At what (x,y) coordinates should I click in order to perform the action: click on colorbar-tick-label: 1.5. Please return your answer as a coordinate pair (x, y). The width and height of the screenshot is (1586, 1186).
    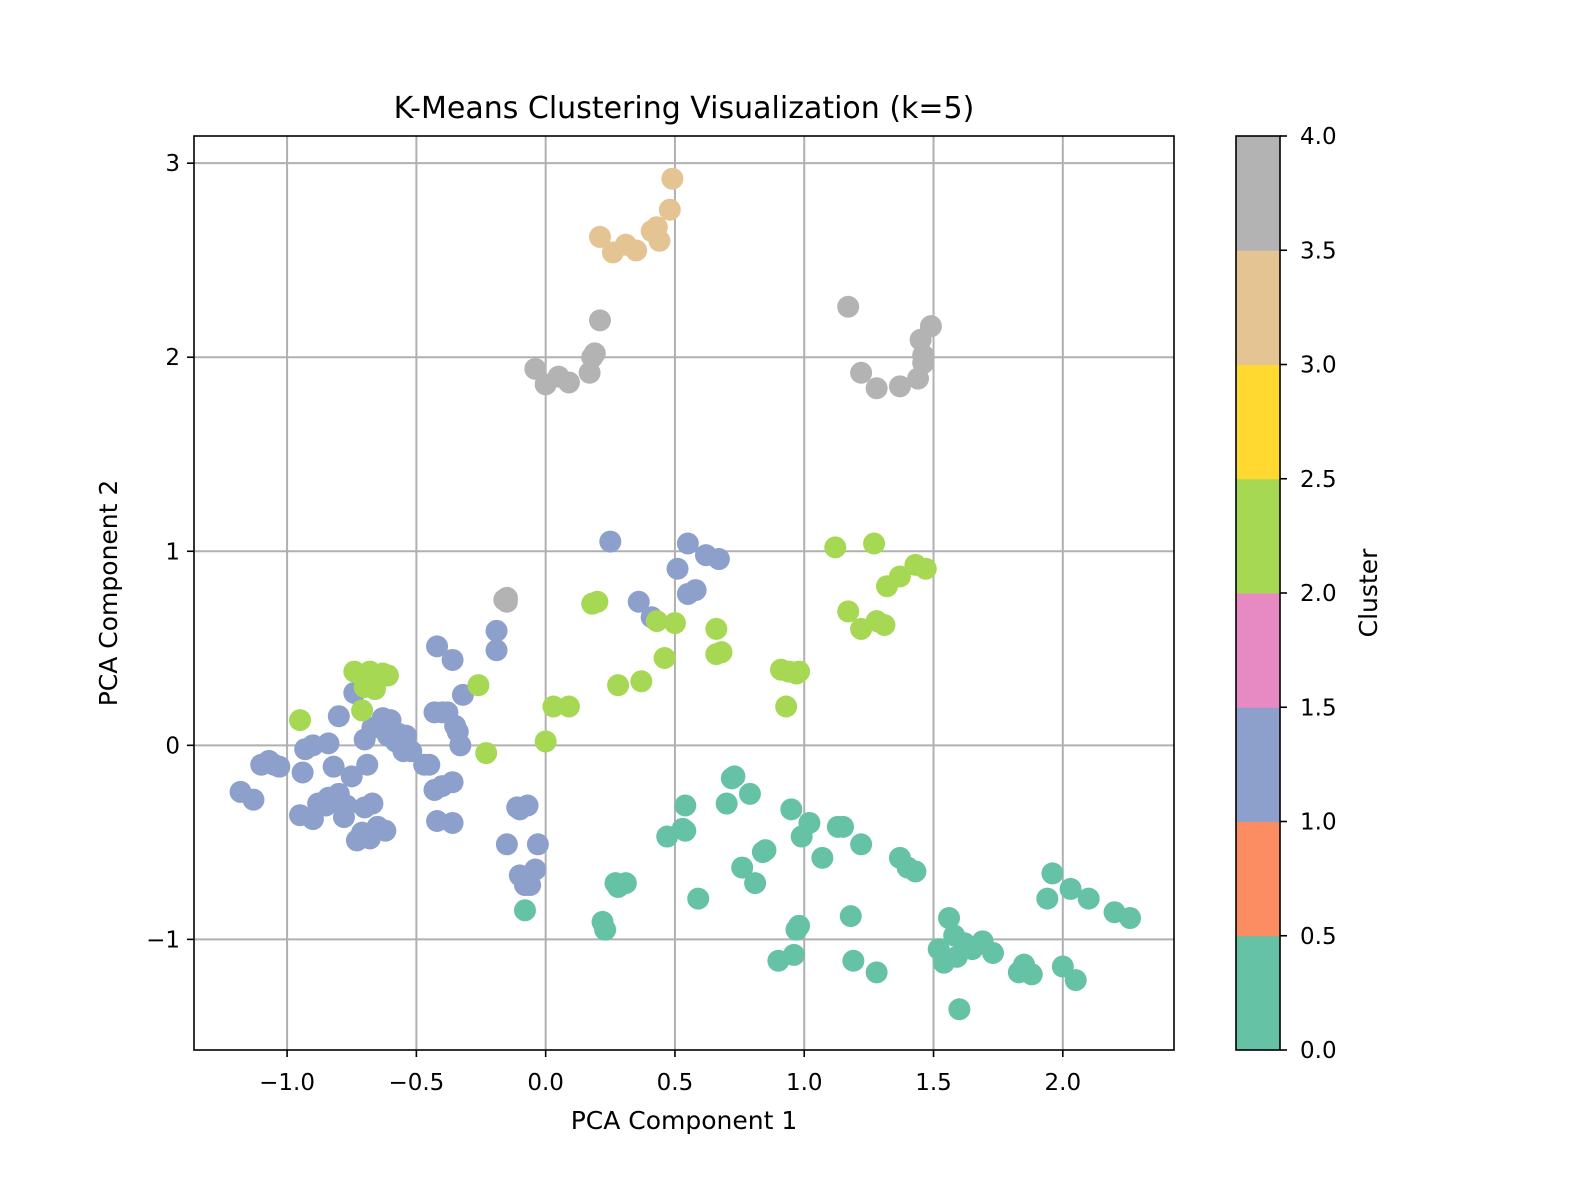
    Looking at the image, I should click on (1318, 708).